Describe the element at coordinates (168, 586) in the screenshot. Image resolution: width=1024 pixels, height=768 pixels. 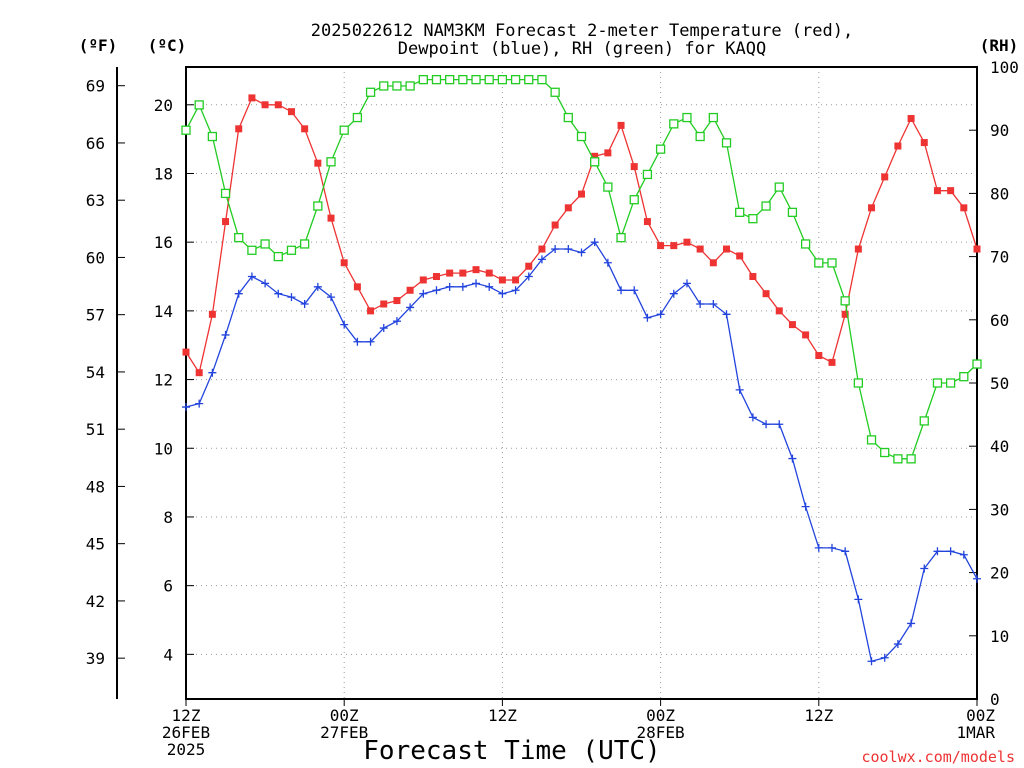
I see `celsius-tick-label: 6` at that location.